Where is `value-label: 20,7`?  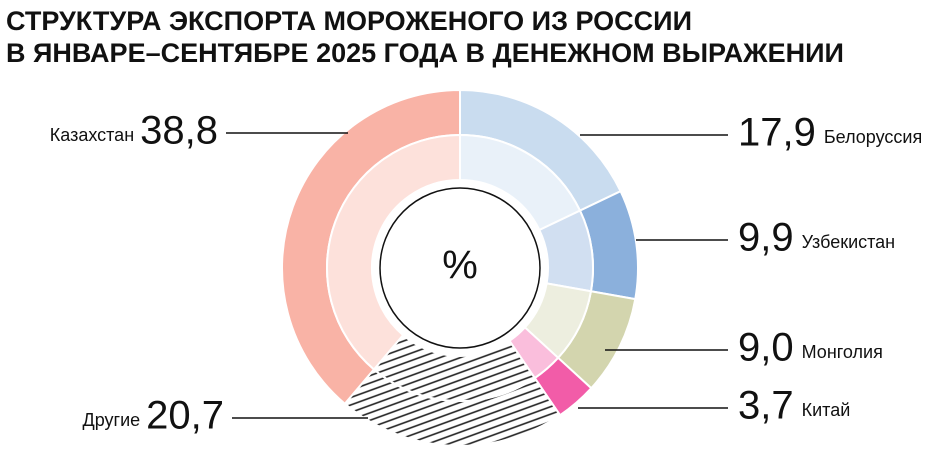 value-label: 20,7 is located at coordinates (185, 416).